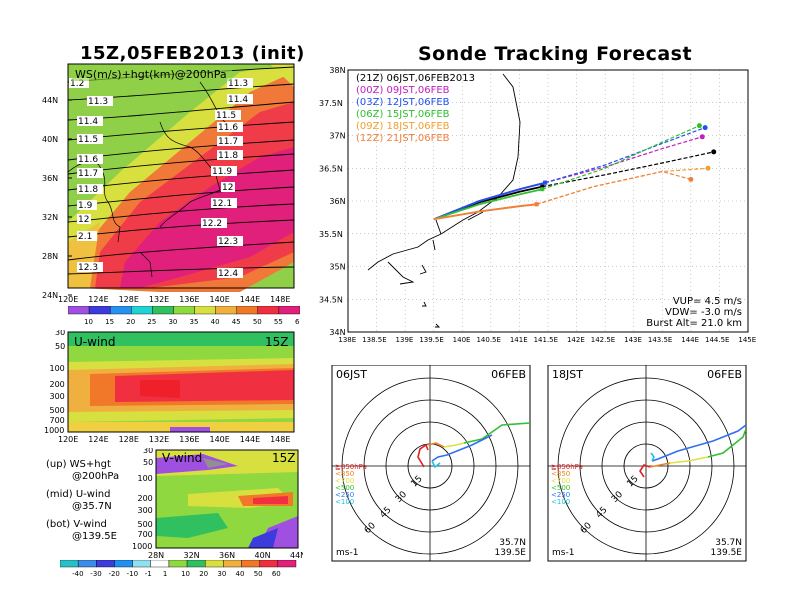 Image resolution: width=792 pixels, height=612 pixels. What do you see at coordinates (431, 340) in the screenshot?
I see `track-lon-tick: 139.5E` at bounding box center [431, 340].